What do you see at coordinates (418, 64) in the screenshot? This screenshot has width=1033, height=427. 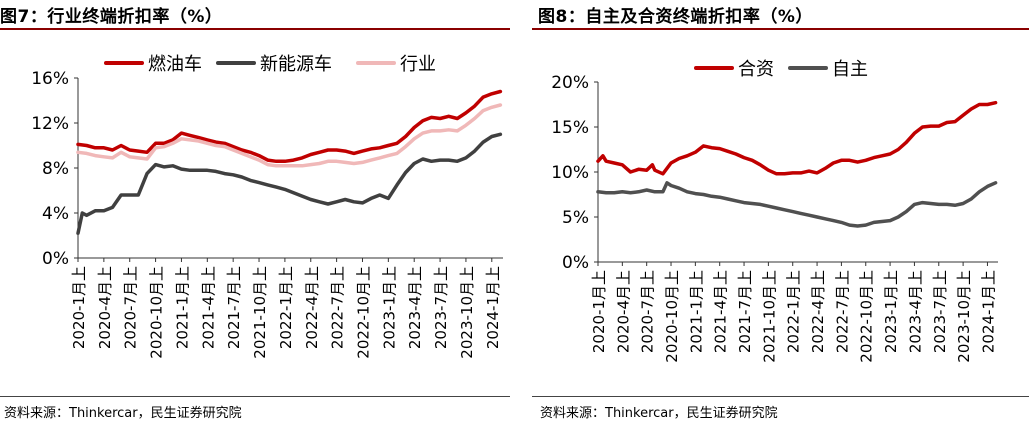 I see `legend-label-3: 行业` at bounding box center [418, 64].